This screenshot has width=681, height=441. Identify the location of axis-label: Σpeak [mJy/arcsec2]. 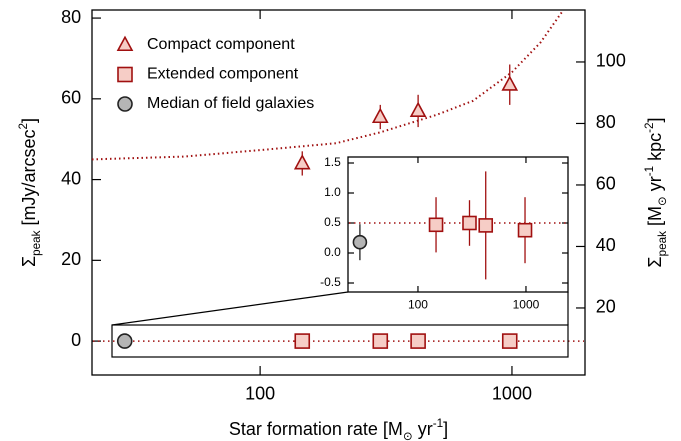
(30, 192).